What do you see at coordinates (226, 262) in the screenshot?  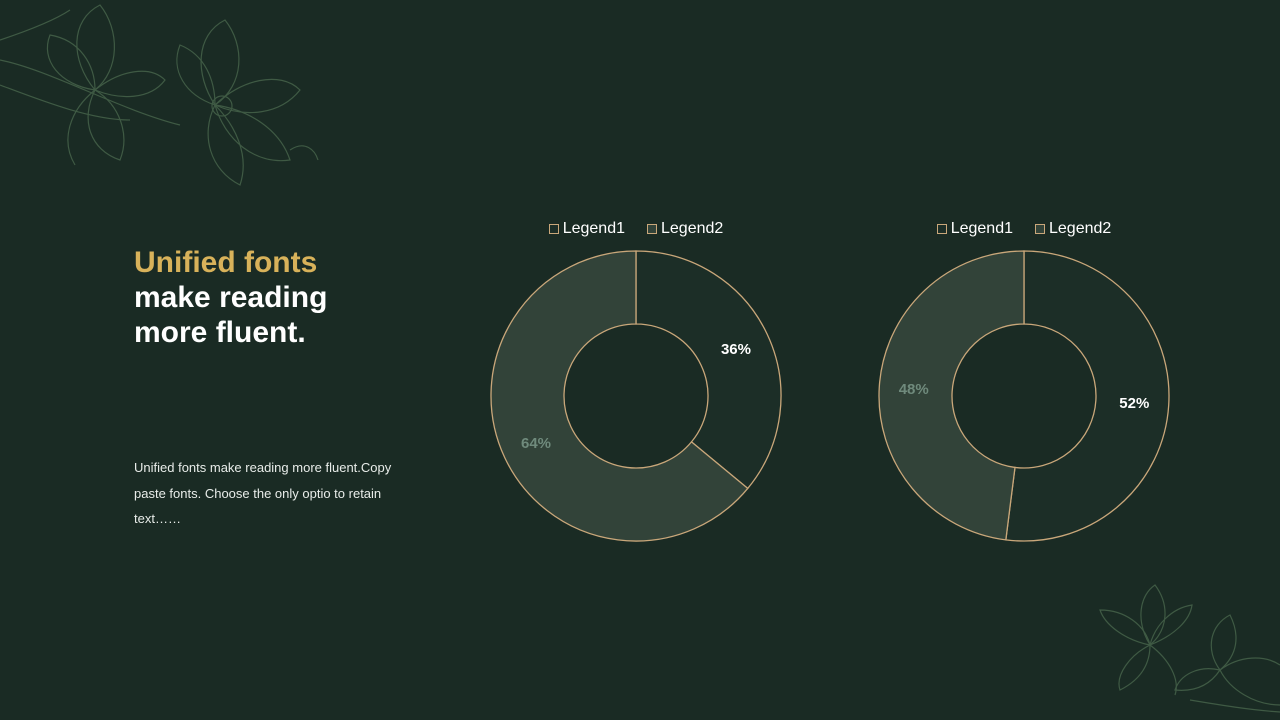 I see `headline-accent: Unified fonts` at bounding box center [226, 262].